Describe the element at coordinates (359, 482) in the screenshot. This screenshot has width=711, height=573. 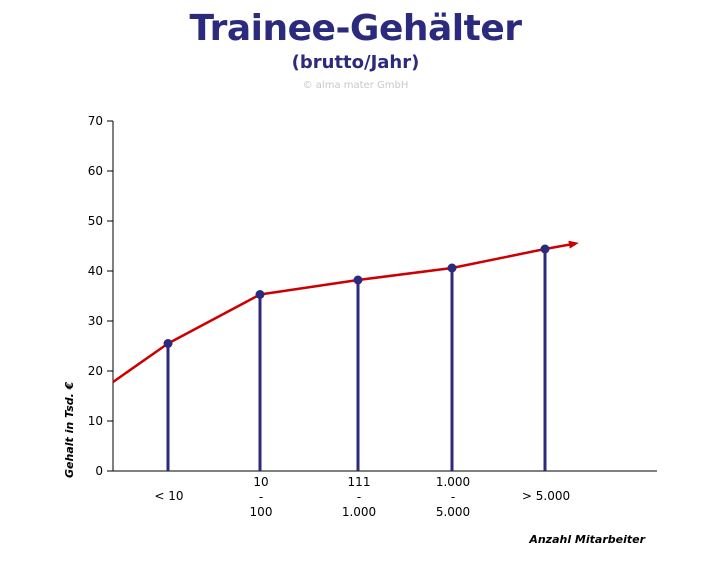
I see `x-category-label: 111` at that location.